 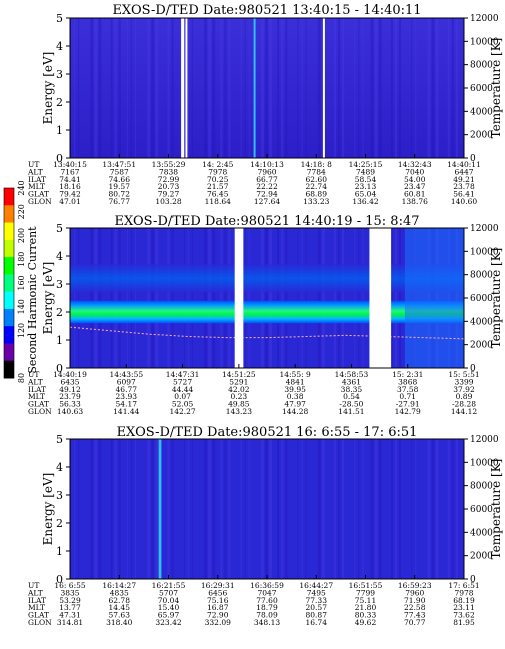 What do you see at coordinates (414, 171) in the screenshot?
I see `table-cell: 7040` at bounding box center [414, 171].